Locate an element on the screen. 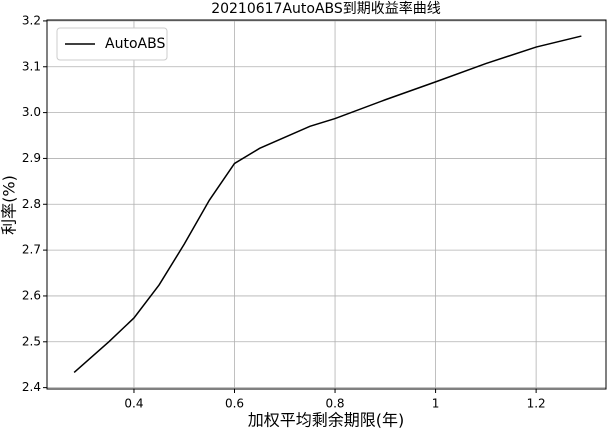 The width and height of the screenshot is (607, 430). y-tick-label: 2.4 is located at coordinates (31, 387).